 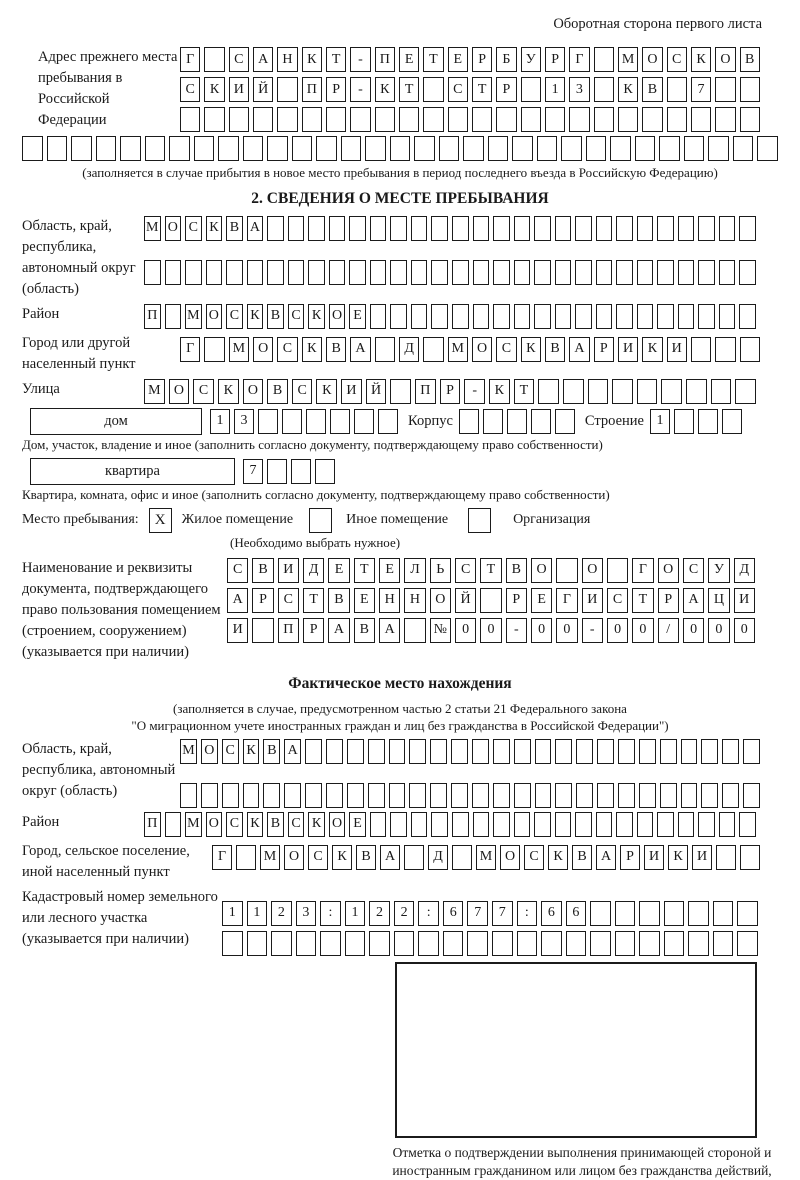 What do you see at coordinates (579, 89) in the screenshot?
I see `char-cell: 3` at bounding box center [579, 89].